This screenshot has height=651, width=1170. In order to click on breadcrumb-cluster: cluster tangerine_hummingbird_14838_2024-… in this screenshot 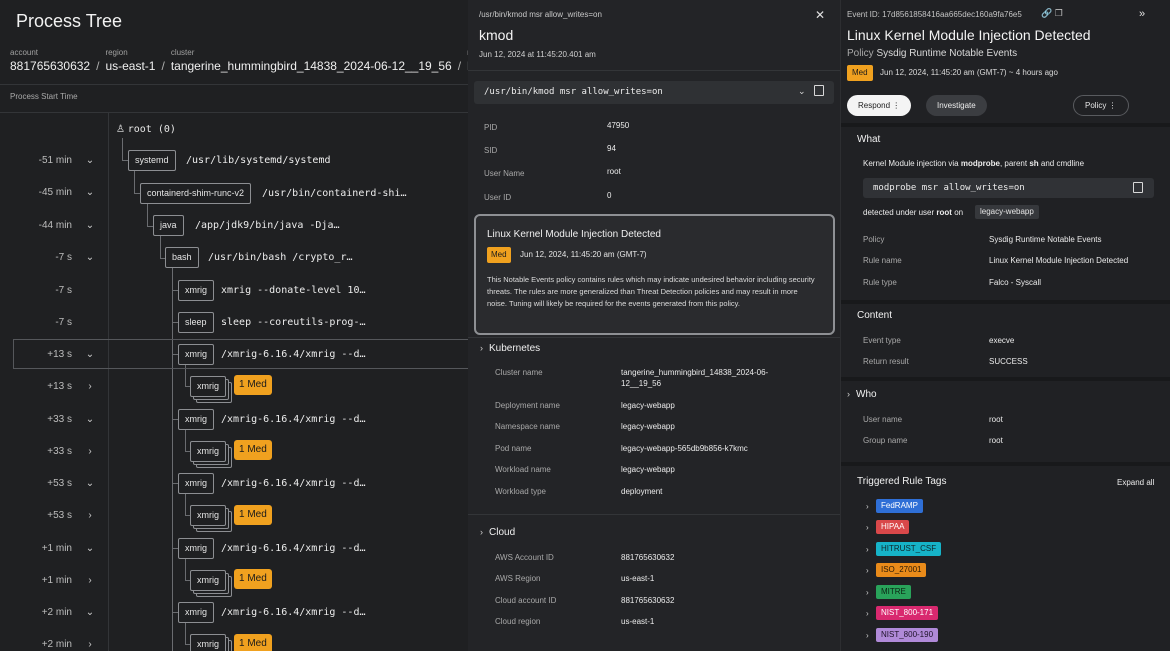, I will do `click(311, 60)`.